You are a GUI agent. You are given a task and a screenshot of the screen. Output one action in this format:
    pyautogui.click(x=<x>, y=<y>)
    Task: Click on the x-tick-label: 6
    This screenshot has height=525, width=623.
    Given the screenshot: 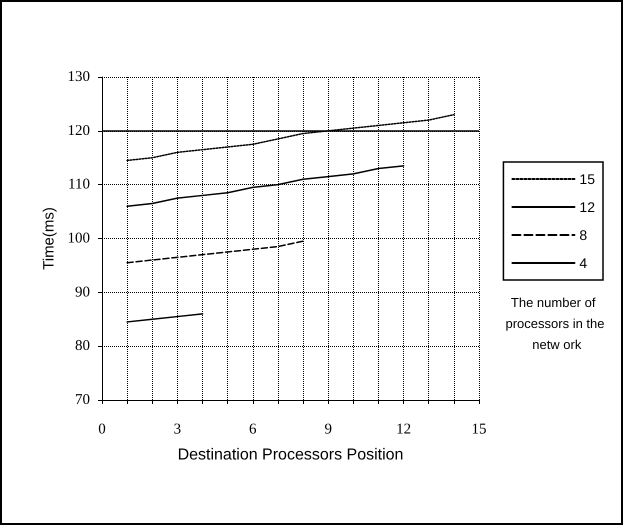 What is the action you would take?
    pyautogui.click(x=253, y=430)
    